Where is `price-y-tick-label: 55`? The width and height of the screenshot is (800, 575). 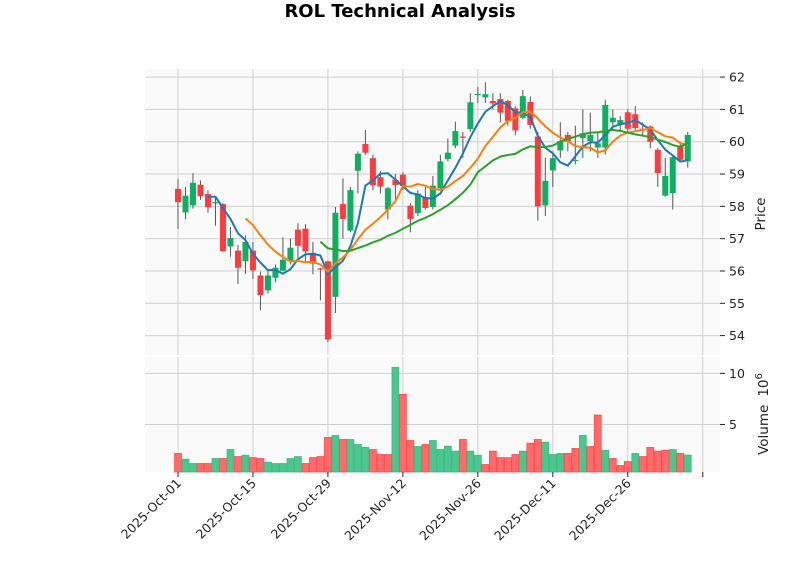
price-y-tick-label: 55 is located at coordinates (737, 303).